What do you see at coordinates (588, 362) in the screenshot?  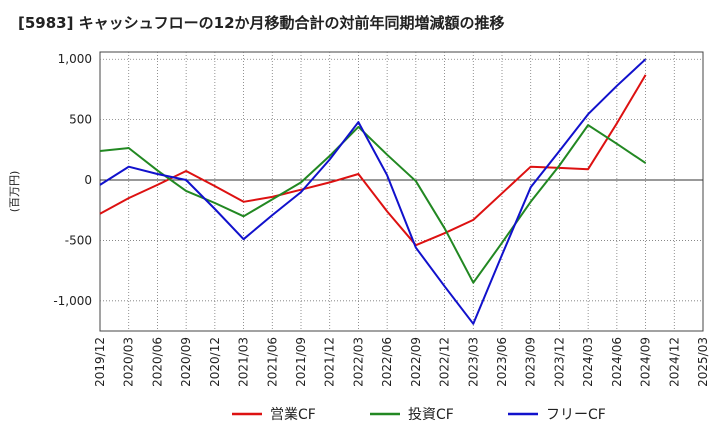 I see `x-tick-label: 2024/03` at bounding box center [588, 362].